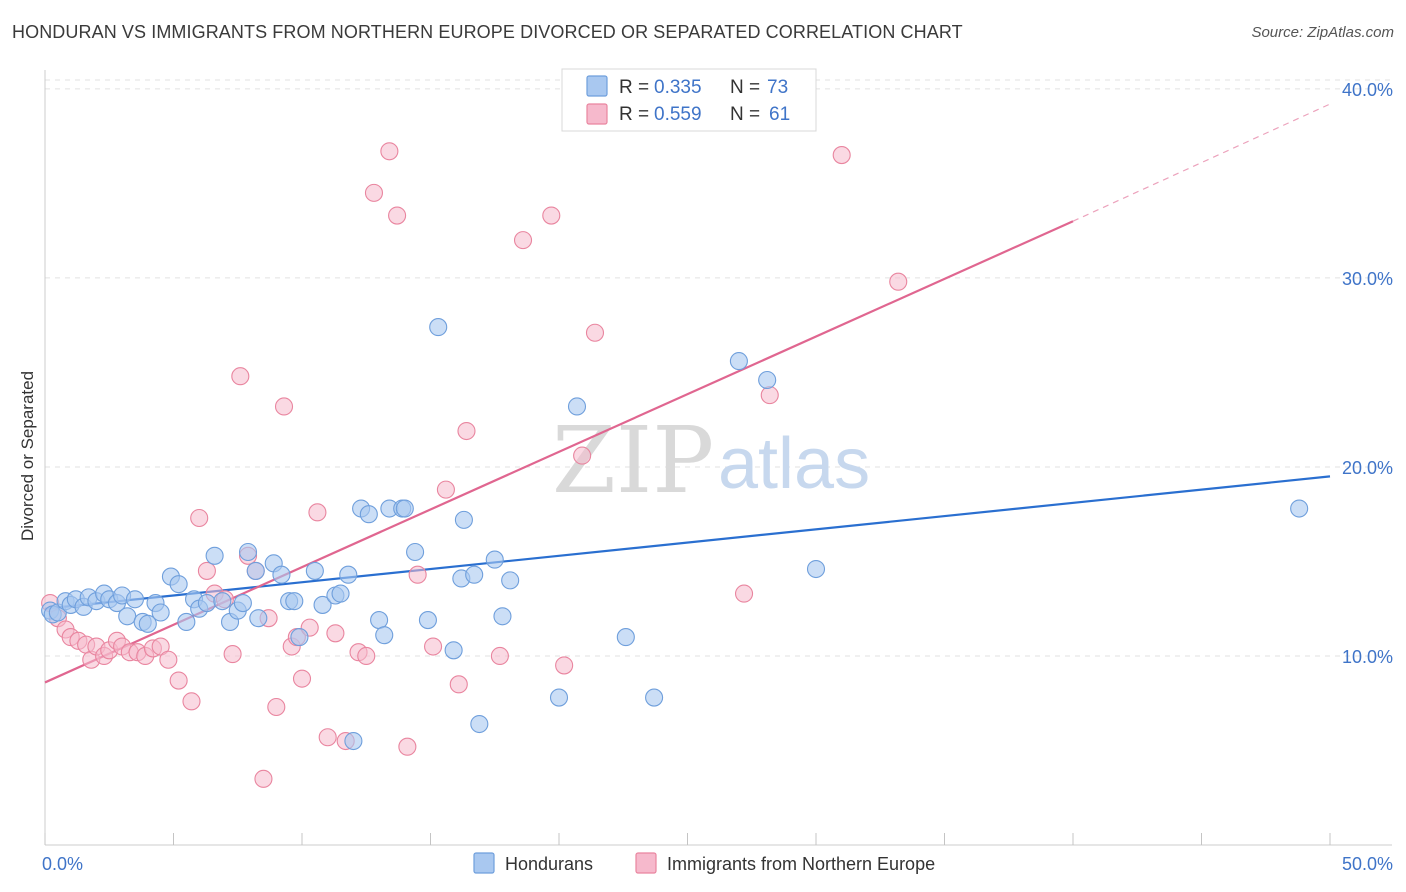 This screenshot has height=892, width=1406. I want to click on y-tick-label-0: 10.0%, so click(1367, 657).